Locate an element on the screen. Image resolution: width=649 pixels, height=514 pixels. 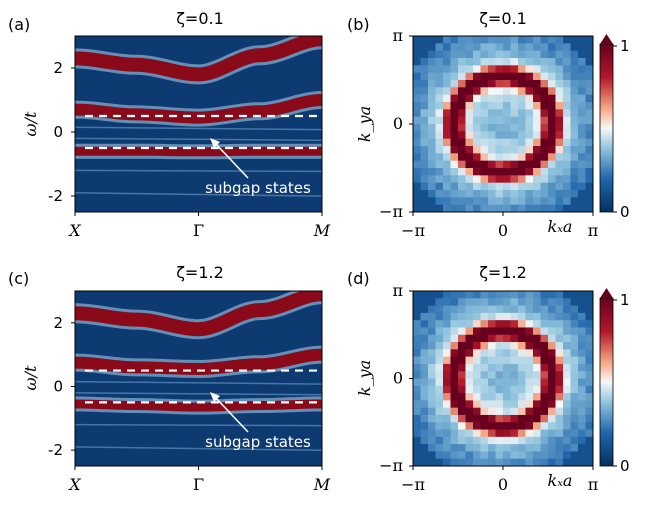
ylabel-a: ω/t is located at coordinates (30, 123).